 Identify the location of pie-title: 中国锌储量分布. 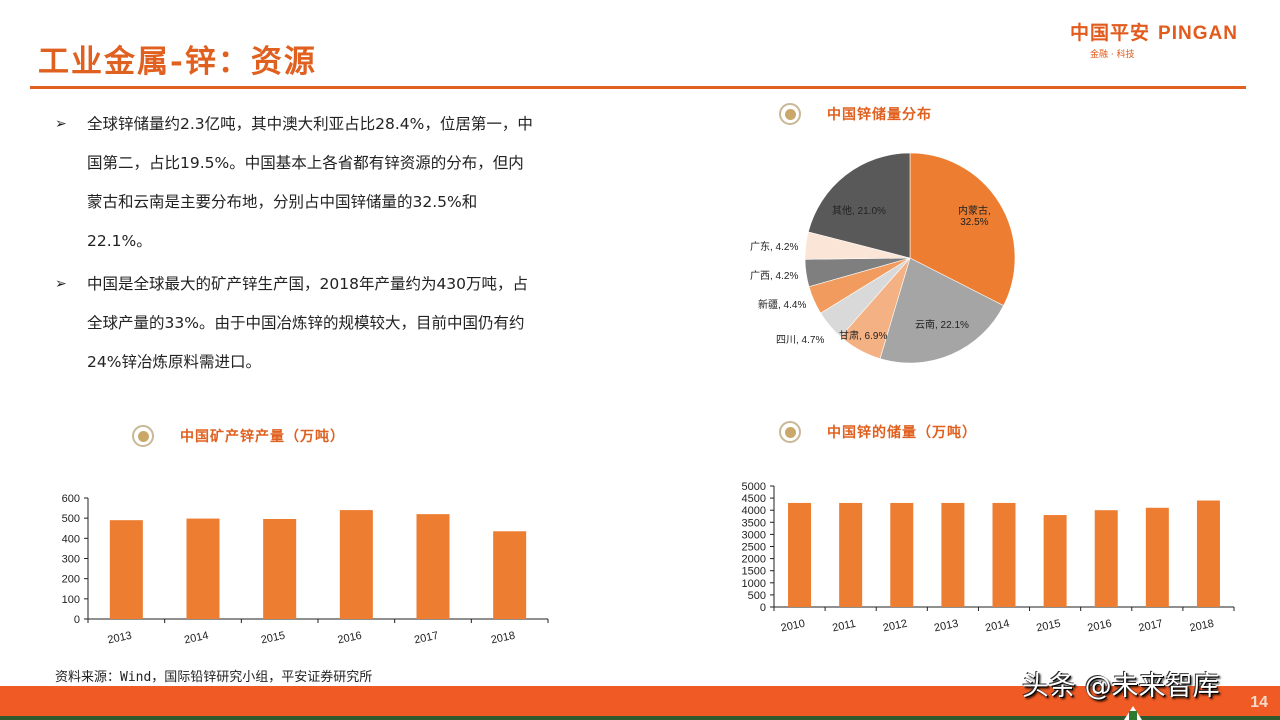
(879, 115).